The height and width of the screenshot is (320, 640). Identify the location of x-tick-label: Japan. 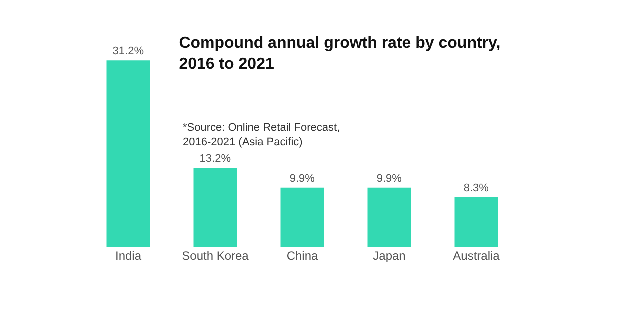
(389, 256).